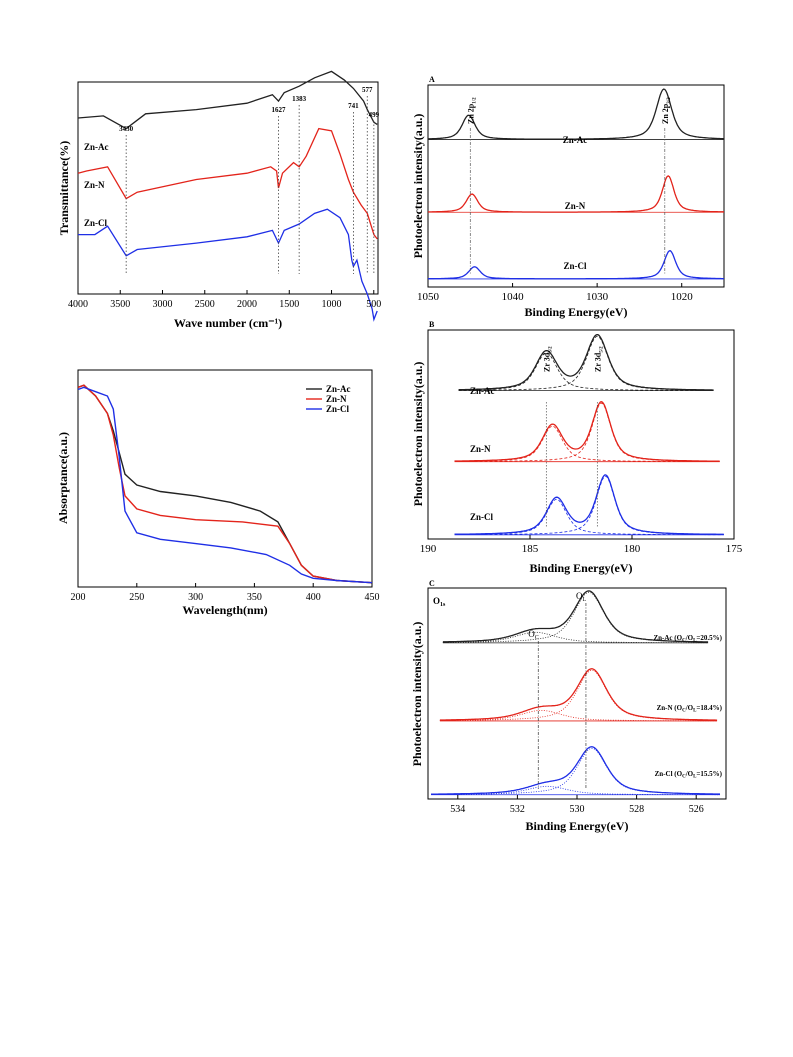  Describe the element at coordinates (709, 708) in the screenshot. I see `xps-o-series-label-part-4: =18.4%)` at that location.